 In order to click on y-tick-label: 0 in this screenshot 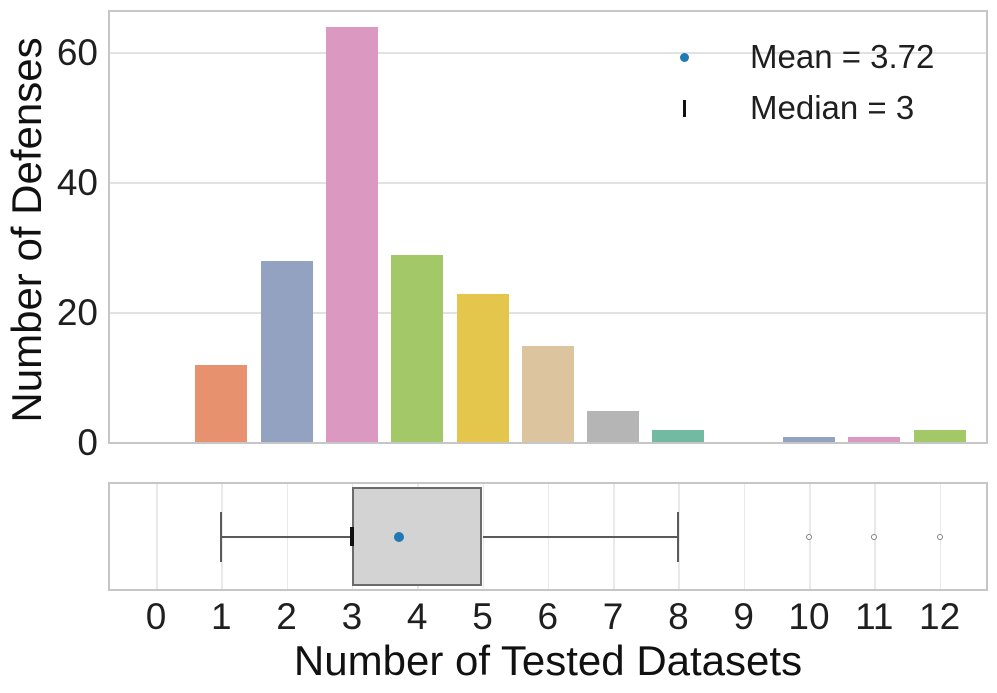, I will do `click(87, 442)`.